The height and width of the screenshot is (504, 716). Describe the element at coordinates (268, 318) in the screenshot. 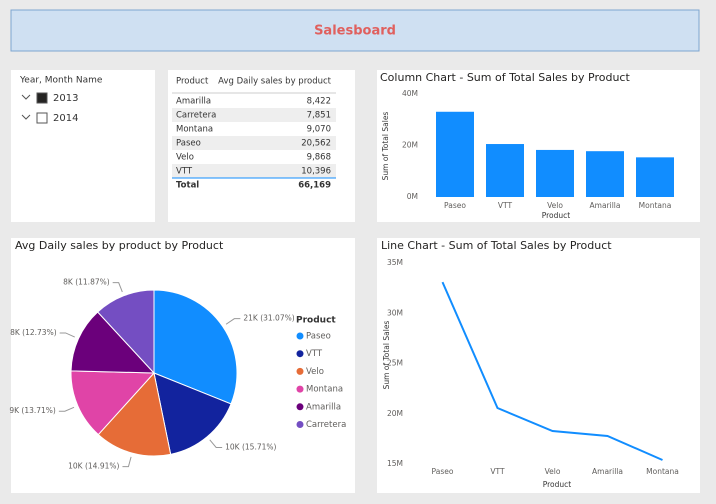

I see `data-label: 21K (31.07%)` at that location.